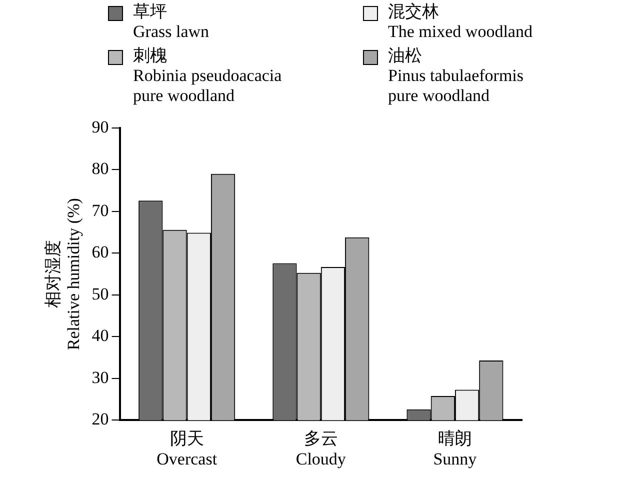 This screenshot has width=617, height=477. Describe the element at coordinates (455, 448) in the screenshot. I see `x-tick-label: 晴朗 Sunny` at that location.